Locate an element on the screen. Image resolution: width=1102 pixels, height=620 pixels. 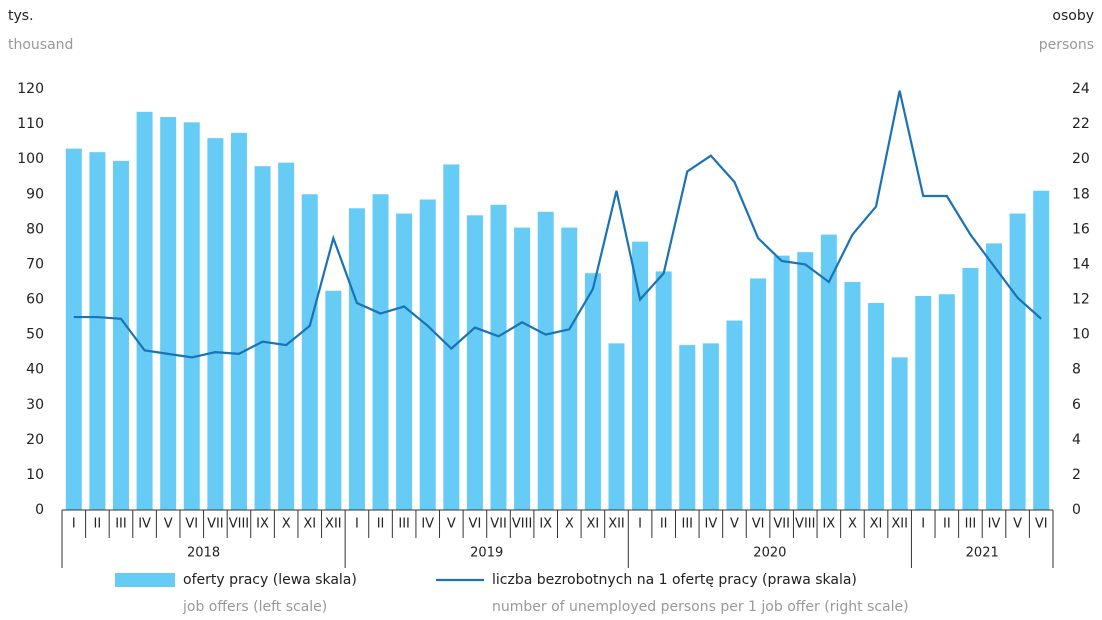
y2-tick-label: 18 is located at coordinates (1081, 194).